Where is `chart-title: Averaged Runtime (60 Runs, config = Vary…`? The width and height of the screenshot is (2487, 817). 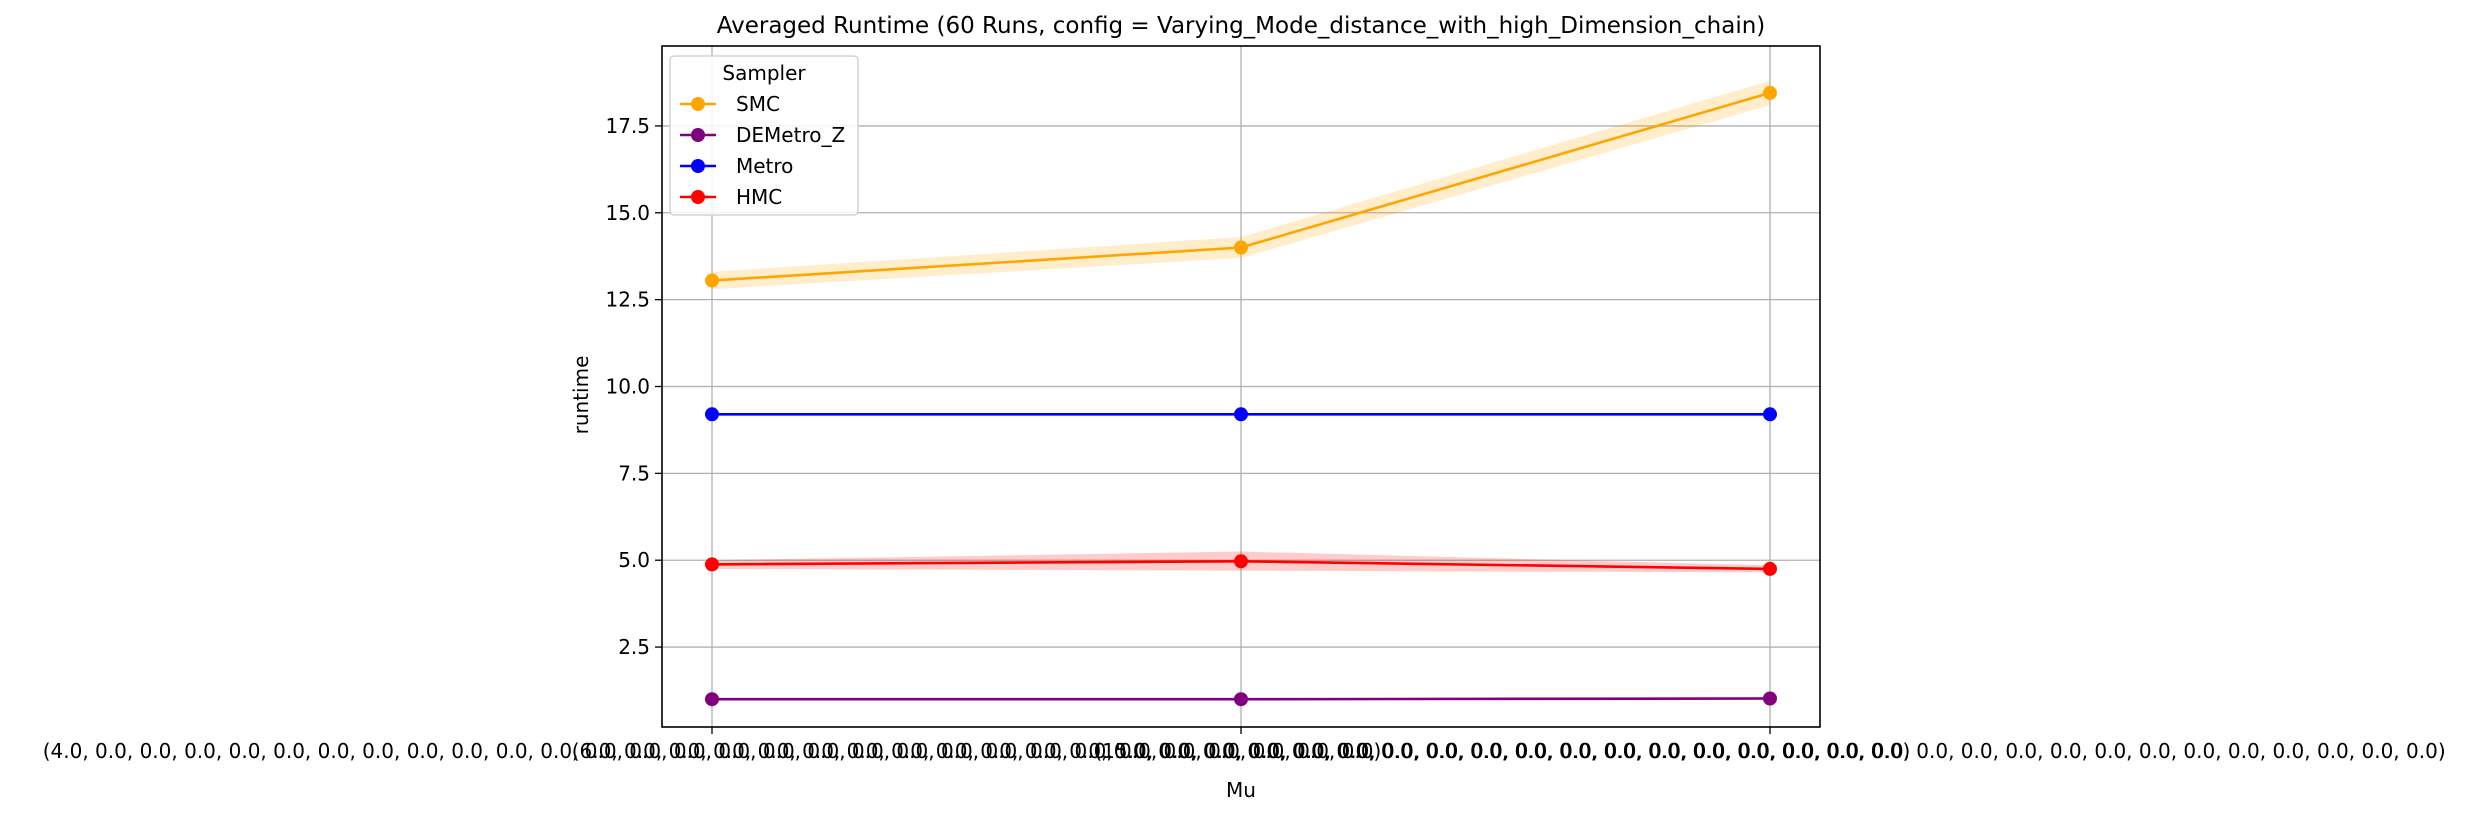
chart-title: Averaged Runtime (60 Runs, config = Vary… is located at coordinates (1241, 26).